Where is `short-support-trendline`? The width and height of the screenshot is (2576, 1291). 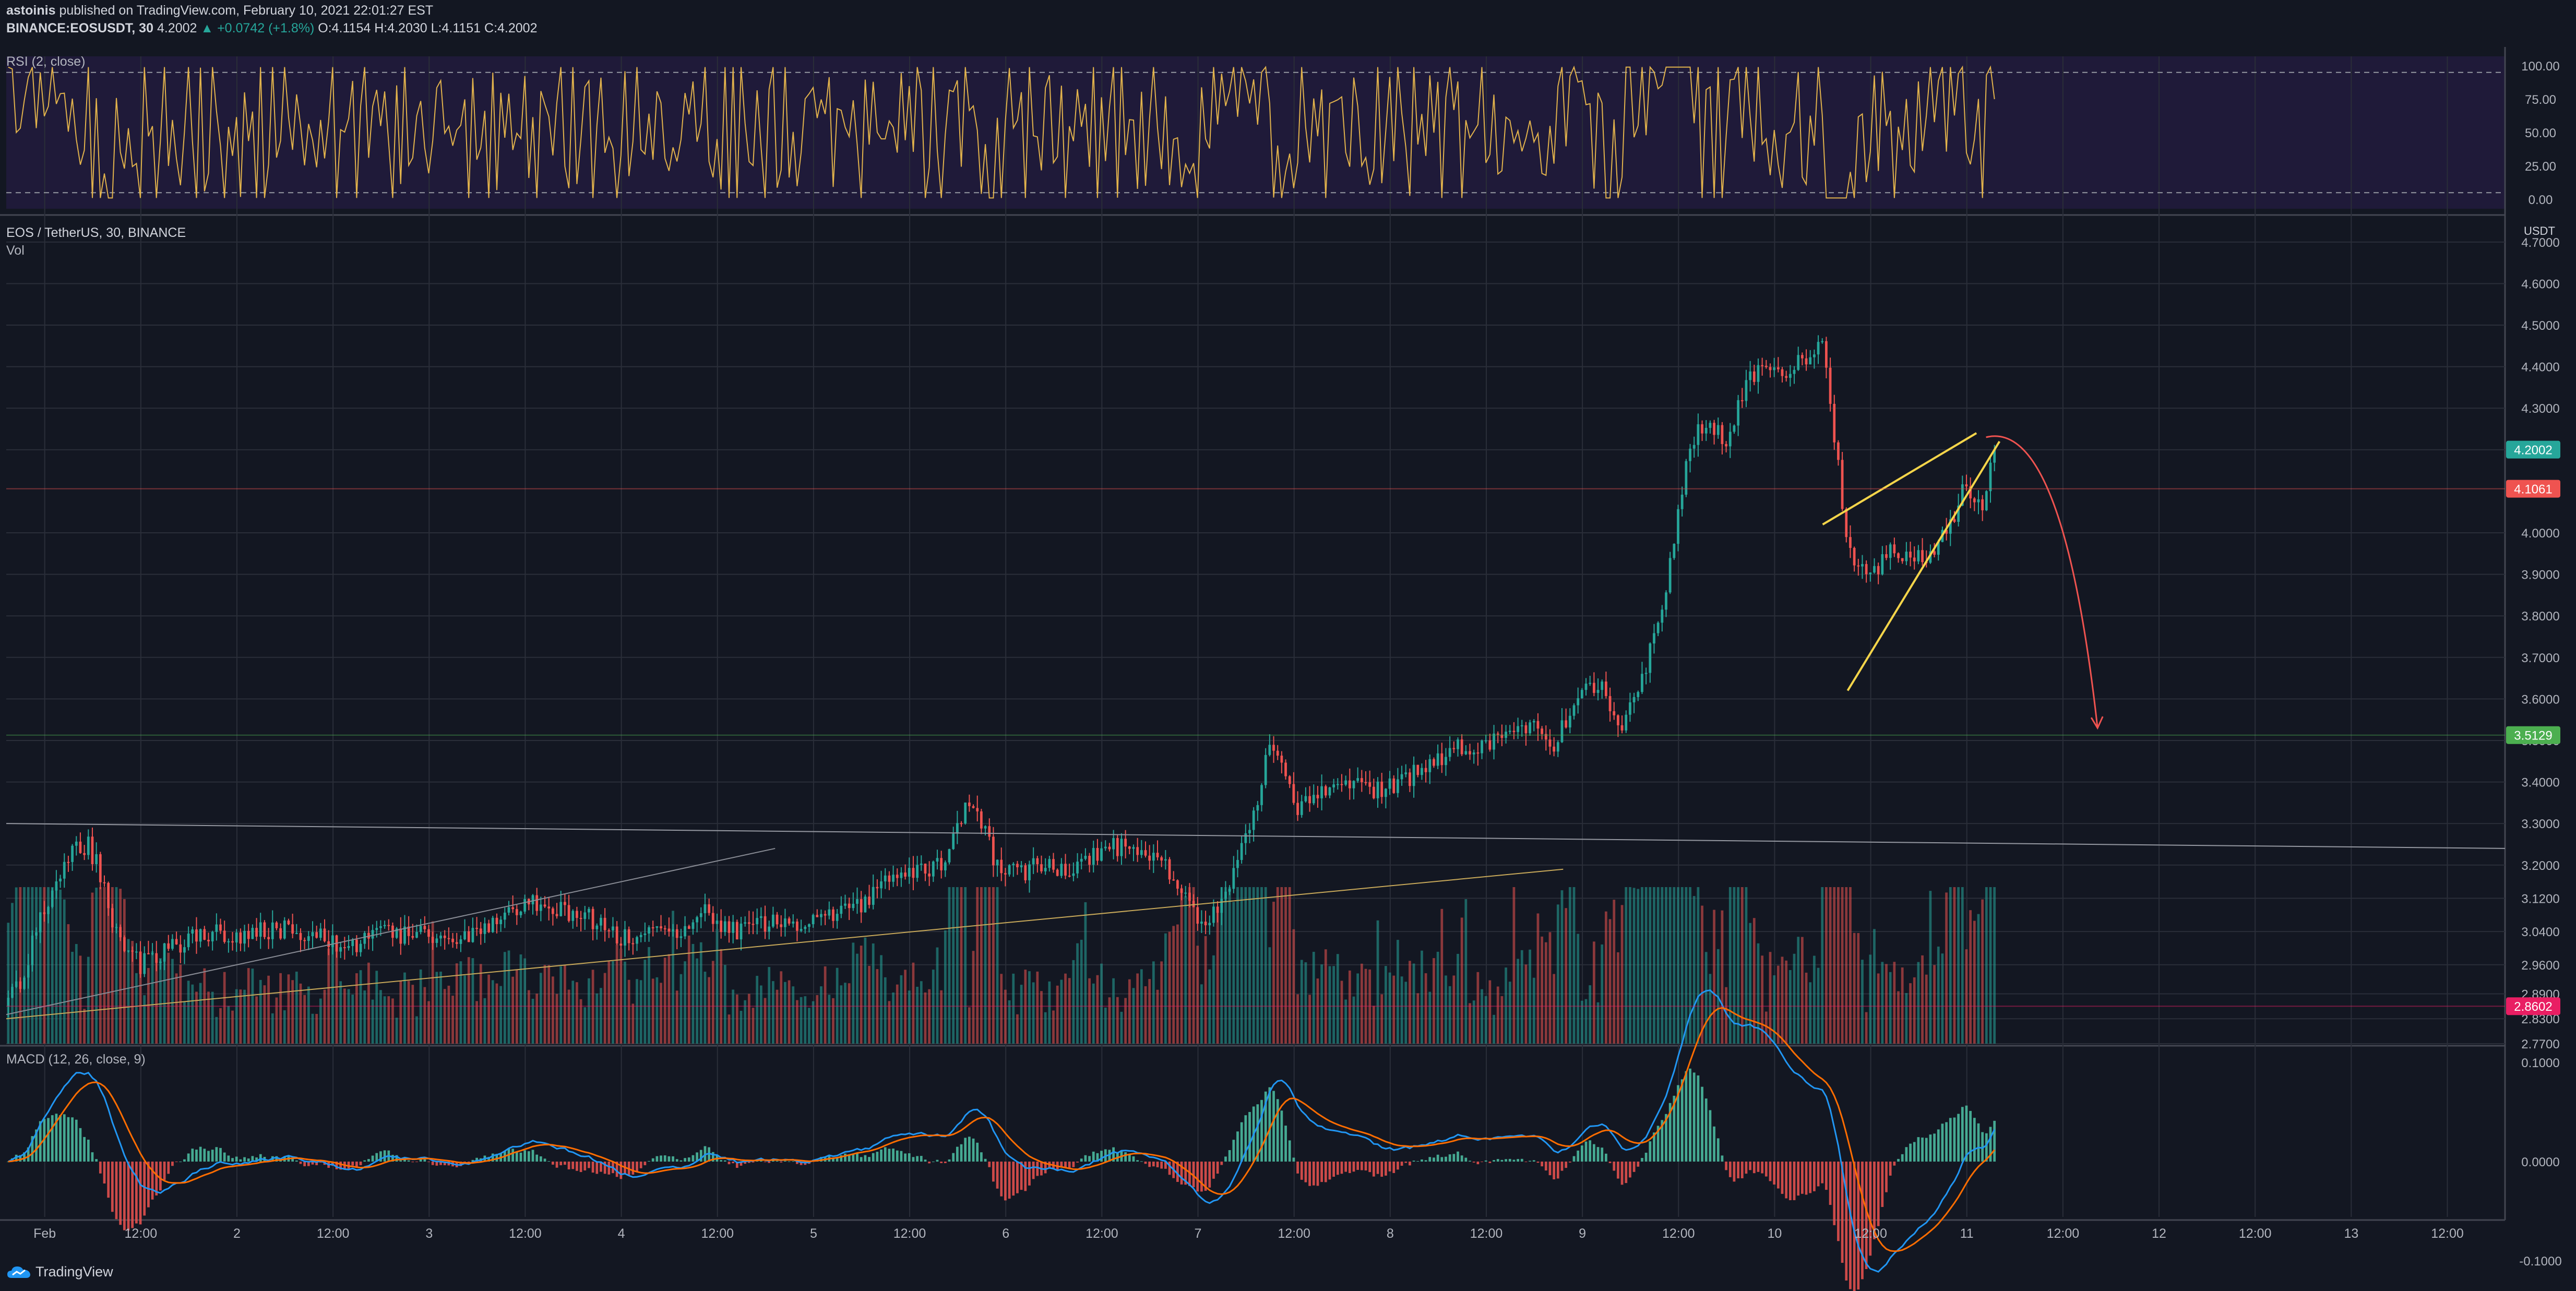 short-support-trendline is located at coordinates (391, 931).